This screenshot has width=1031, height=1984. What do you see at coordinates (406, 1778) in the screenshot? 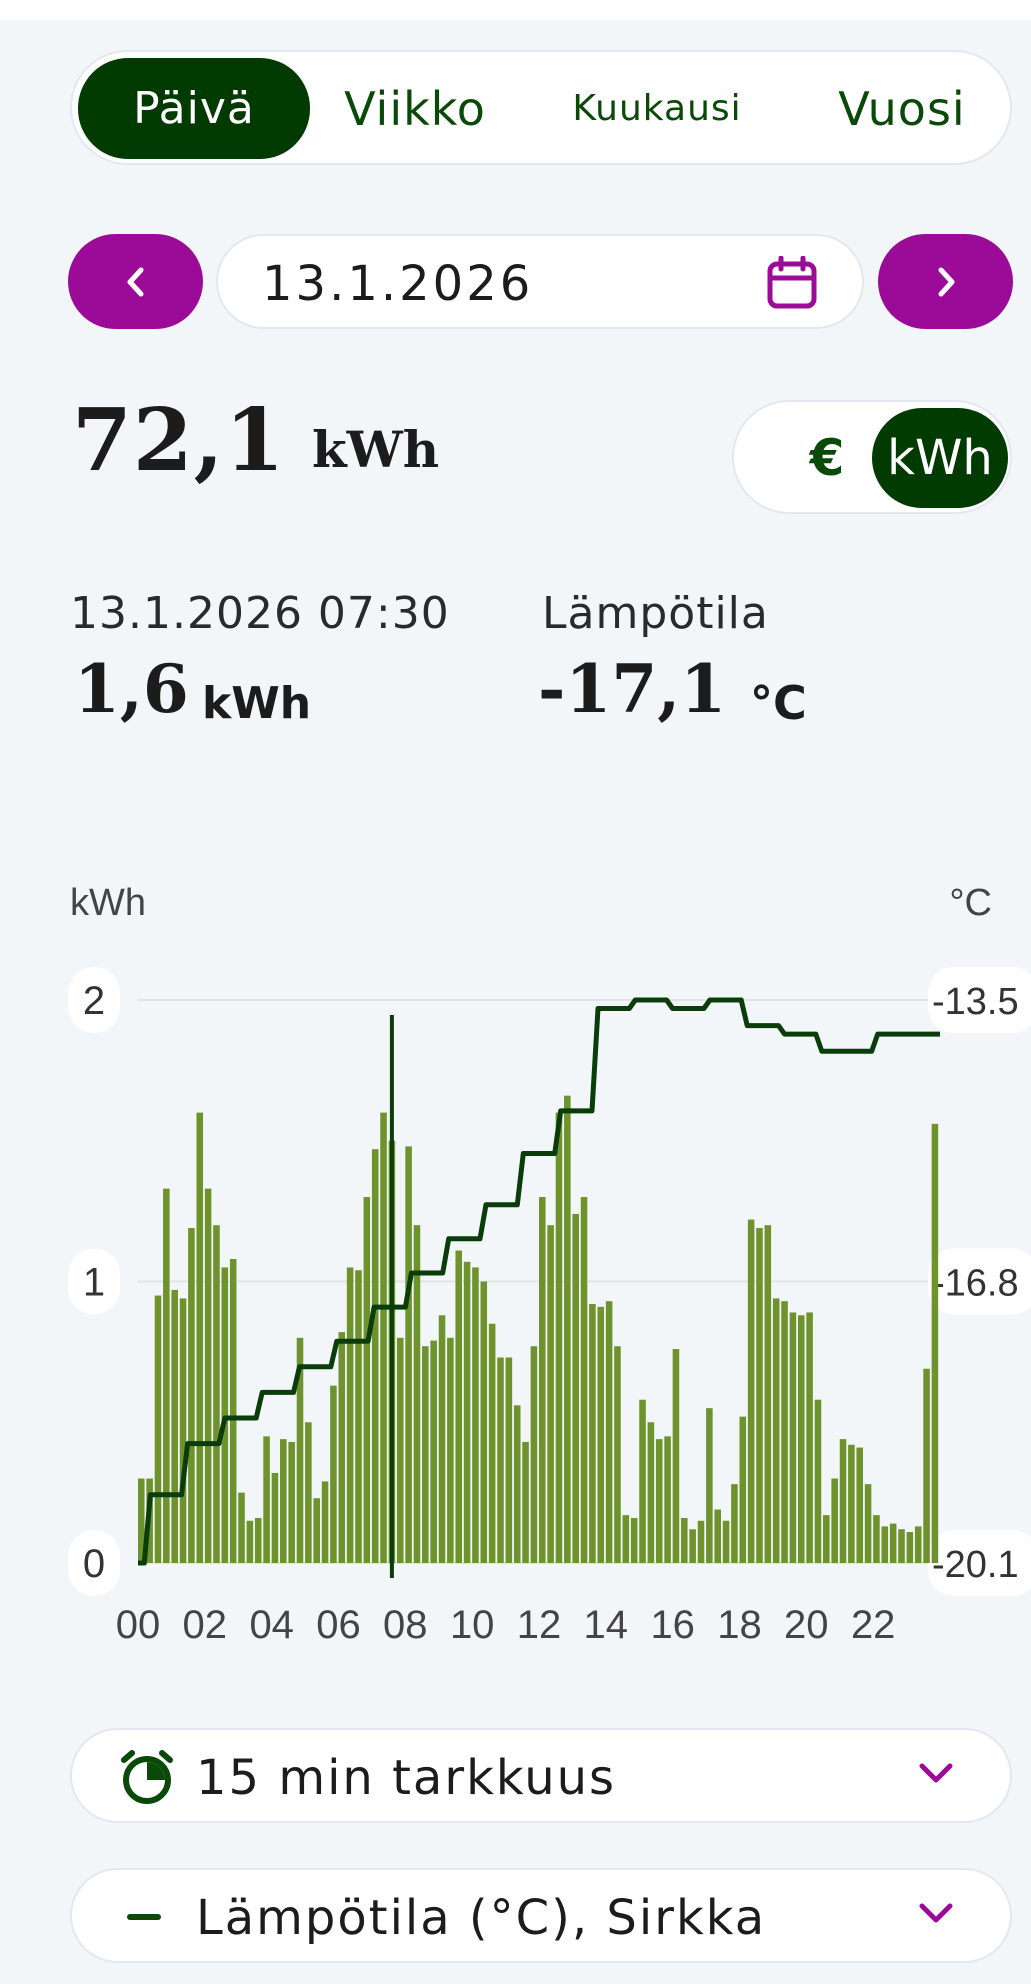
I see `resolution-label: 15 min tarkkuus` at bounding box center [406, 1778].